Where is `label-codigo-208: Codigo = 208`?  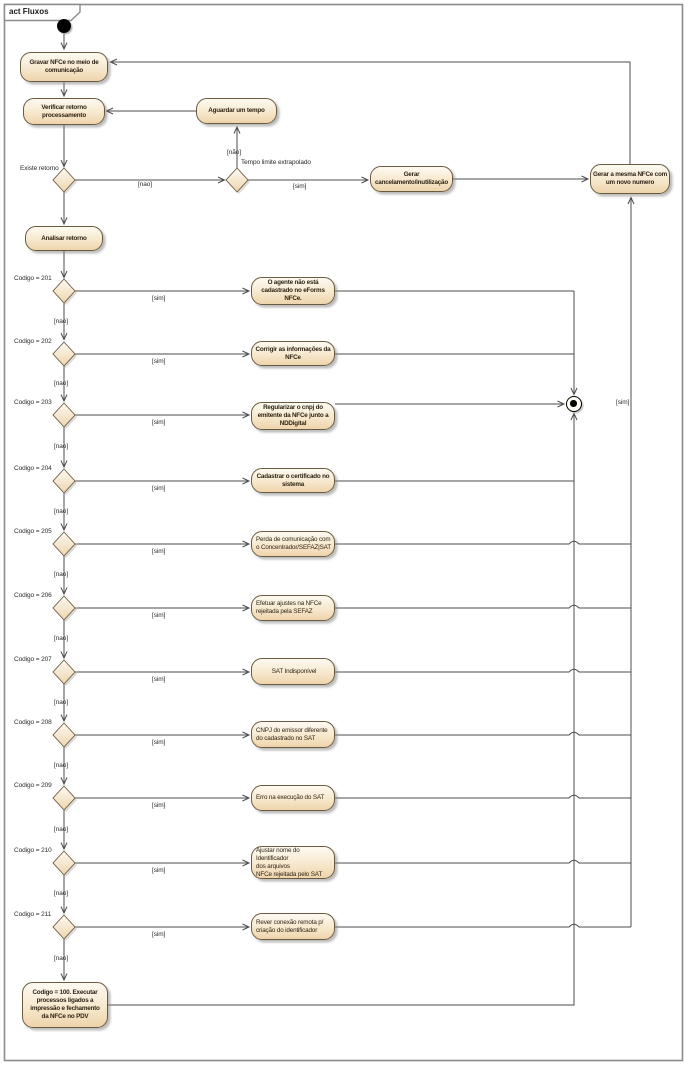 label-codigo-208: Codigo = 208 is located at coordinates (33, 722).